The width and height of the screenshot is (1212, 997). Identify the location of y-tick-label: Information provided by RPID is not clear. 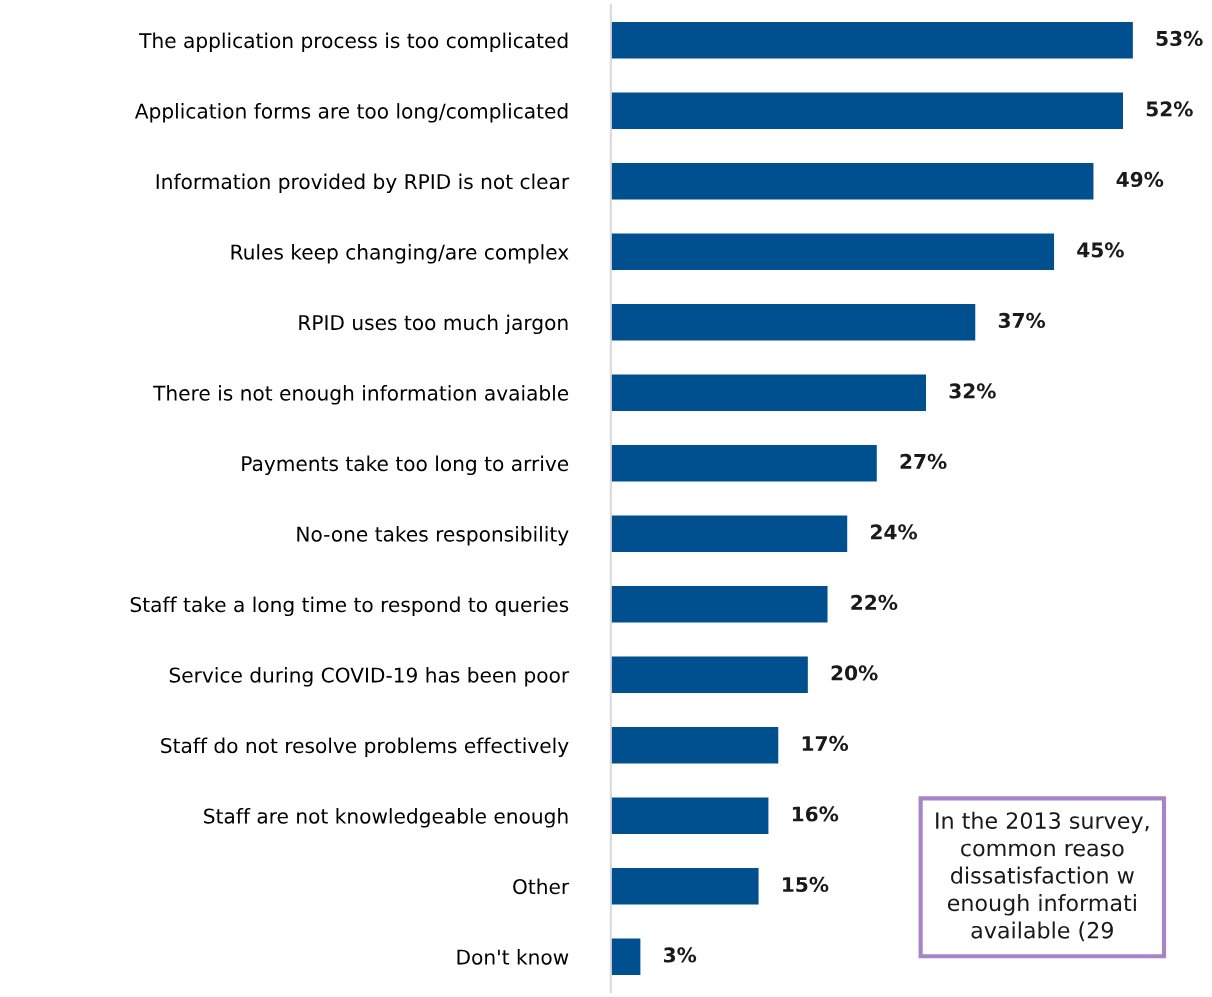
(363, 183).